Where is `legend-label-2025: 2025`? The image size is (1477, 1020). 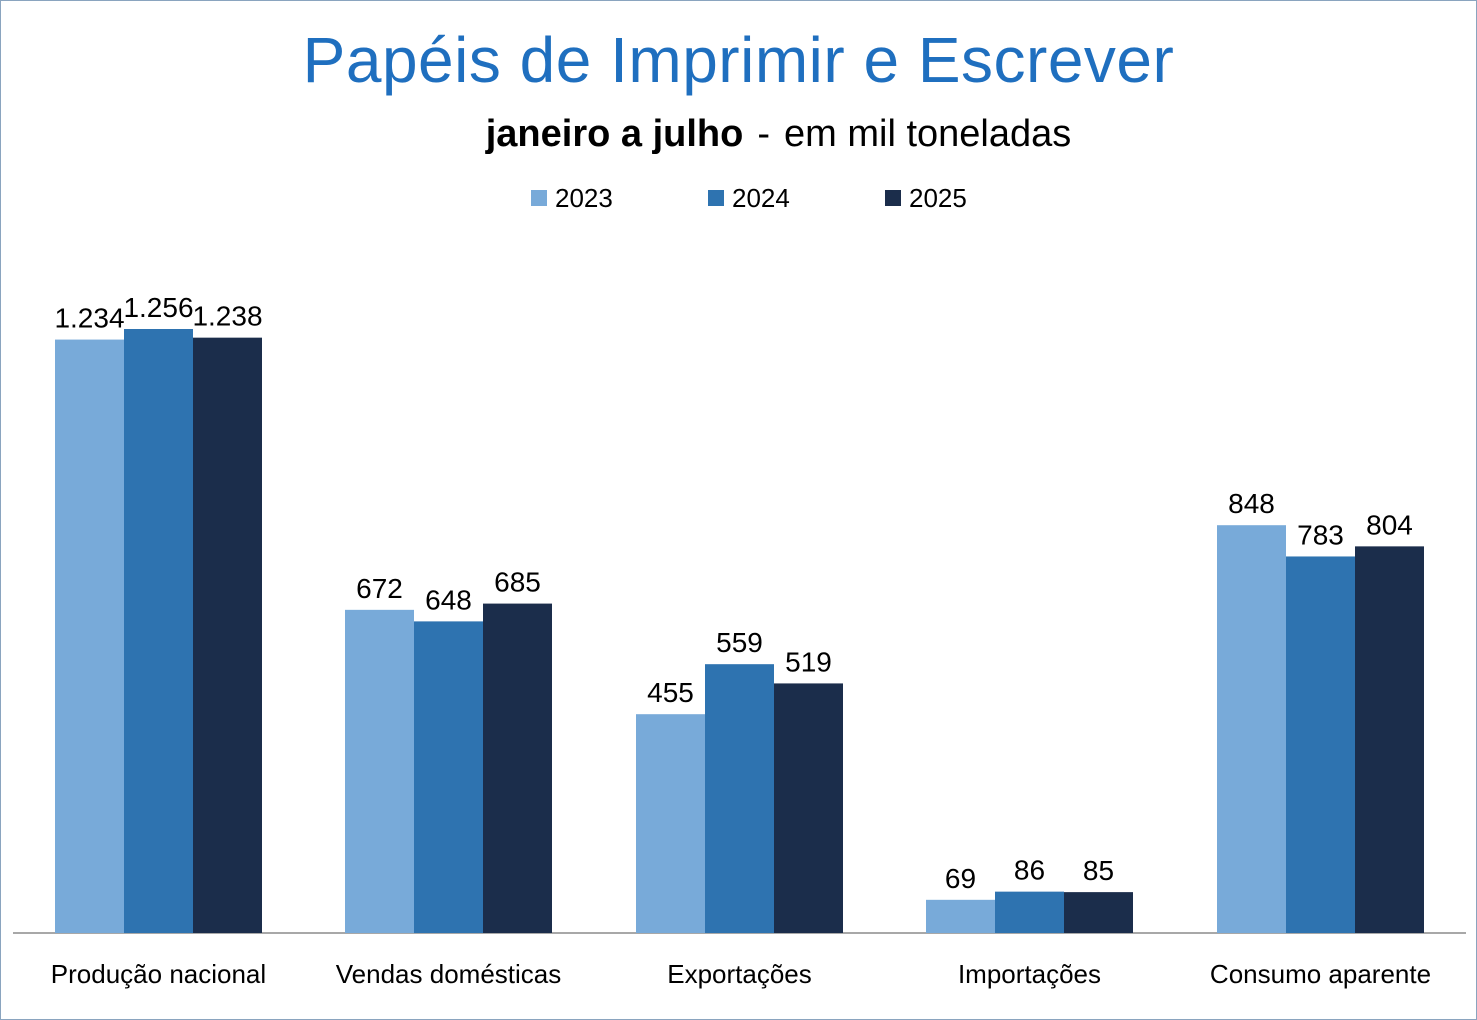 legend-label-2025: 2025 is located at coordinates (938, 197).